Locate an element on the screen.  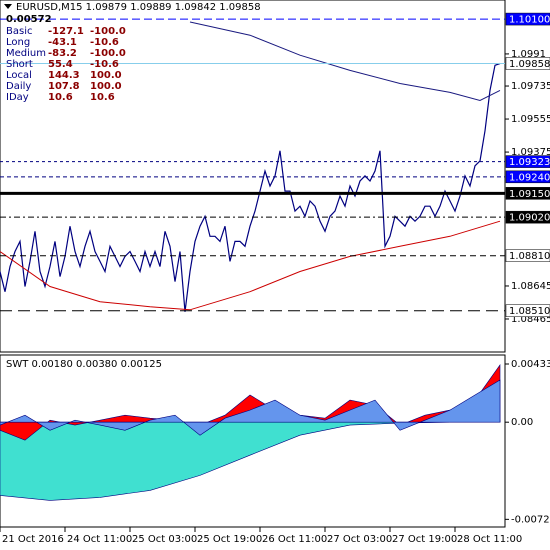
x-tick-label: 21 Oct 2016 is located at coordinates (33, 539).